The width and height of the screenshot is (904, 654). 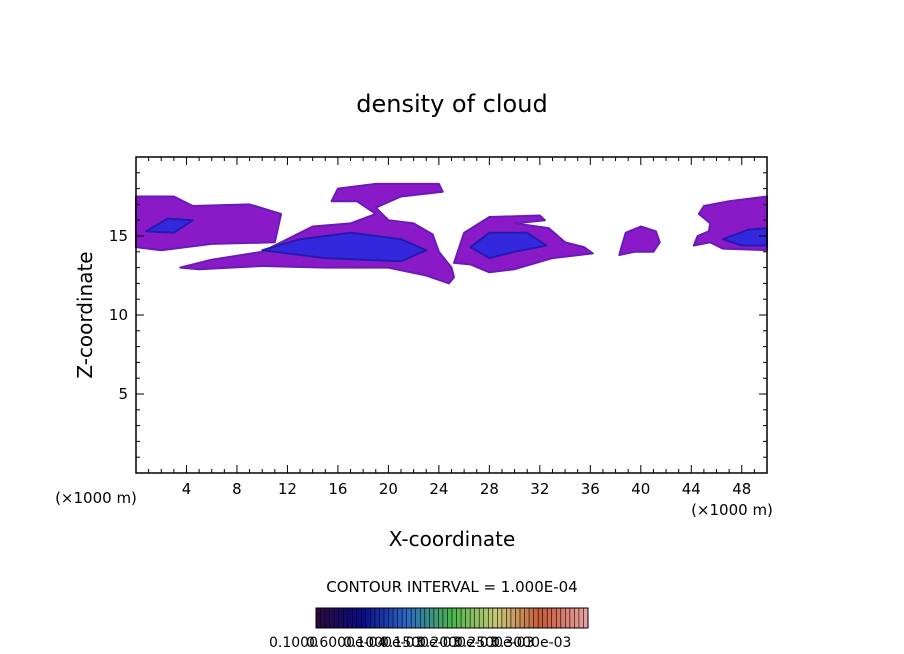 What do you see at coordinates (337, 489) in the screenshot?
I see `x-tick-label: 16` at bounding box center [337, 489].